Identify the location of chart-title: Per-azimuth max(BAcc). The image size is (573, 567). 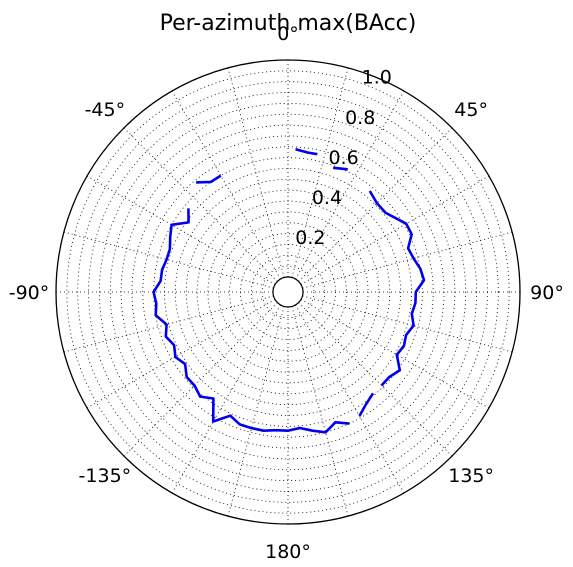
(288, 23).